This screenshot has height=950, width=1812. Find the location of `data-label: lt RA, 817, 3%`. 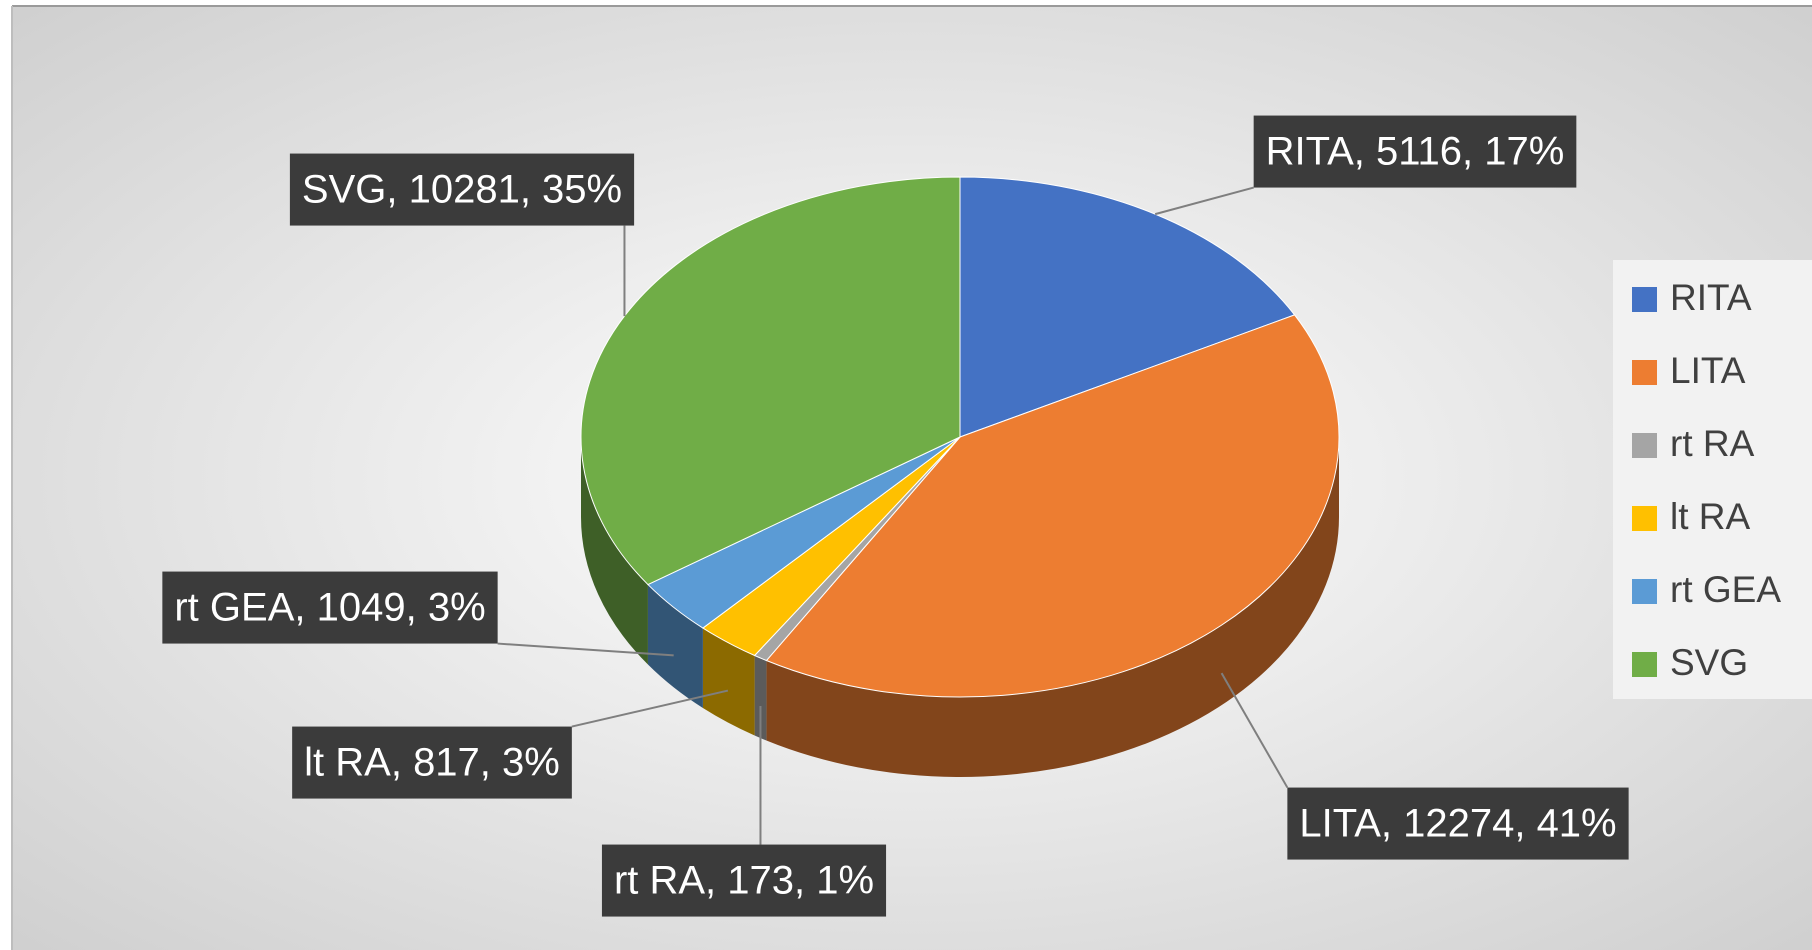

data-label: lt RA, 817, 3% is located at coordinates (510, 744).